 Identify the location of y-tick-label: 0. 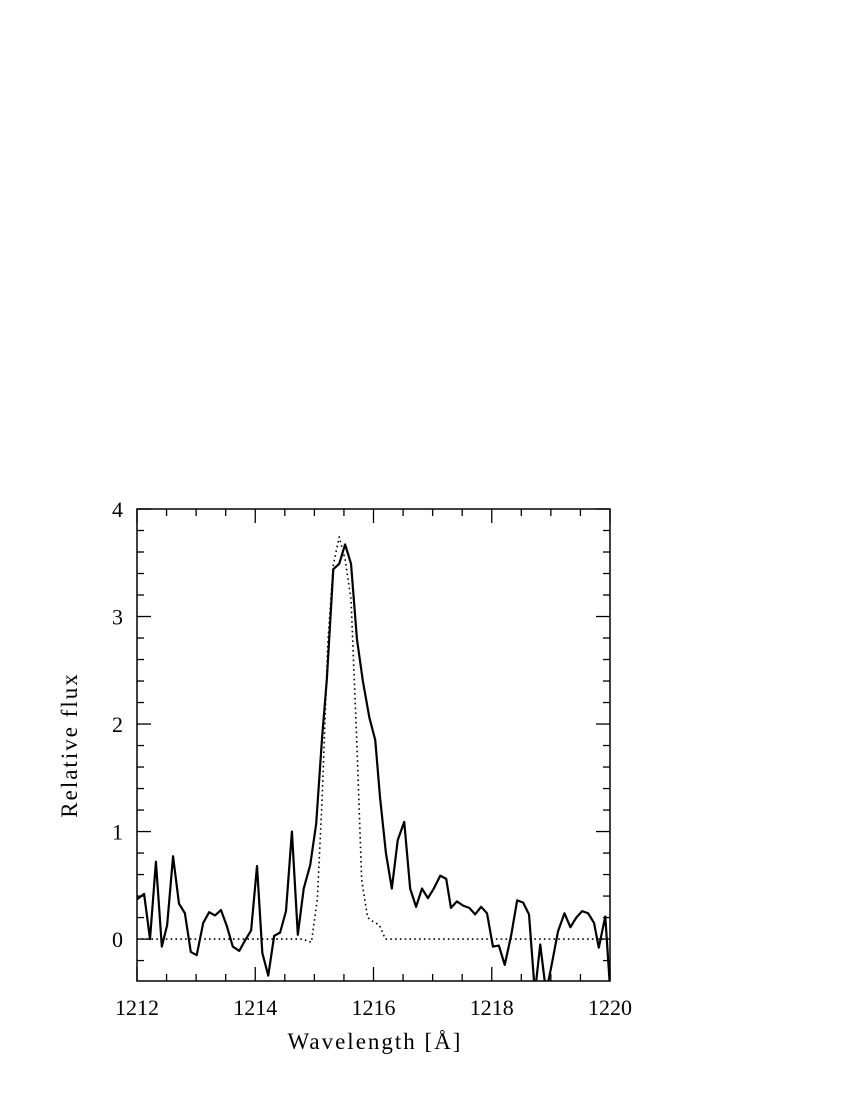
(117, 939).